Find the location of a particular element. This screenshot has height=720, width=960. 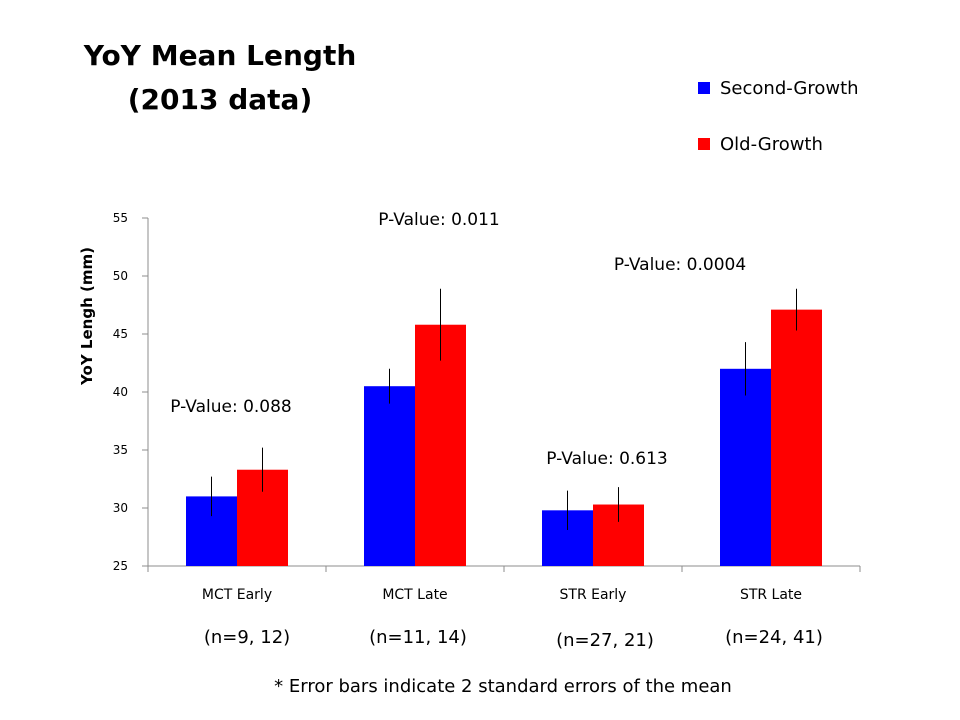

p-value-label-3: P-Value: 0.0004 is located at coordinates (680, 265).